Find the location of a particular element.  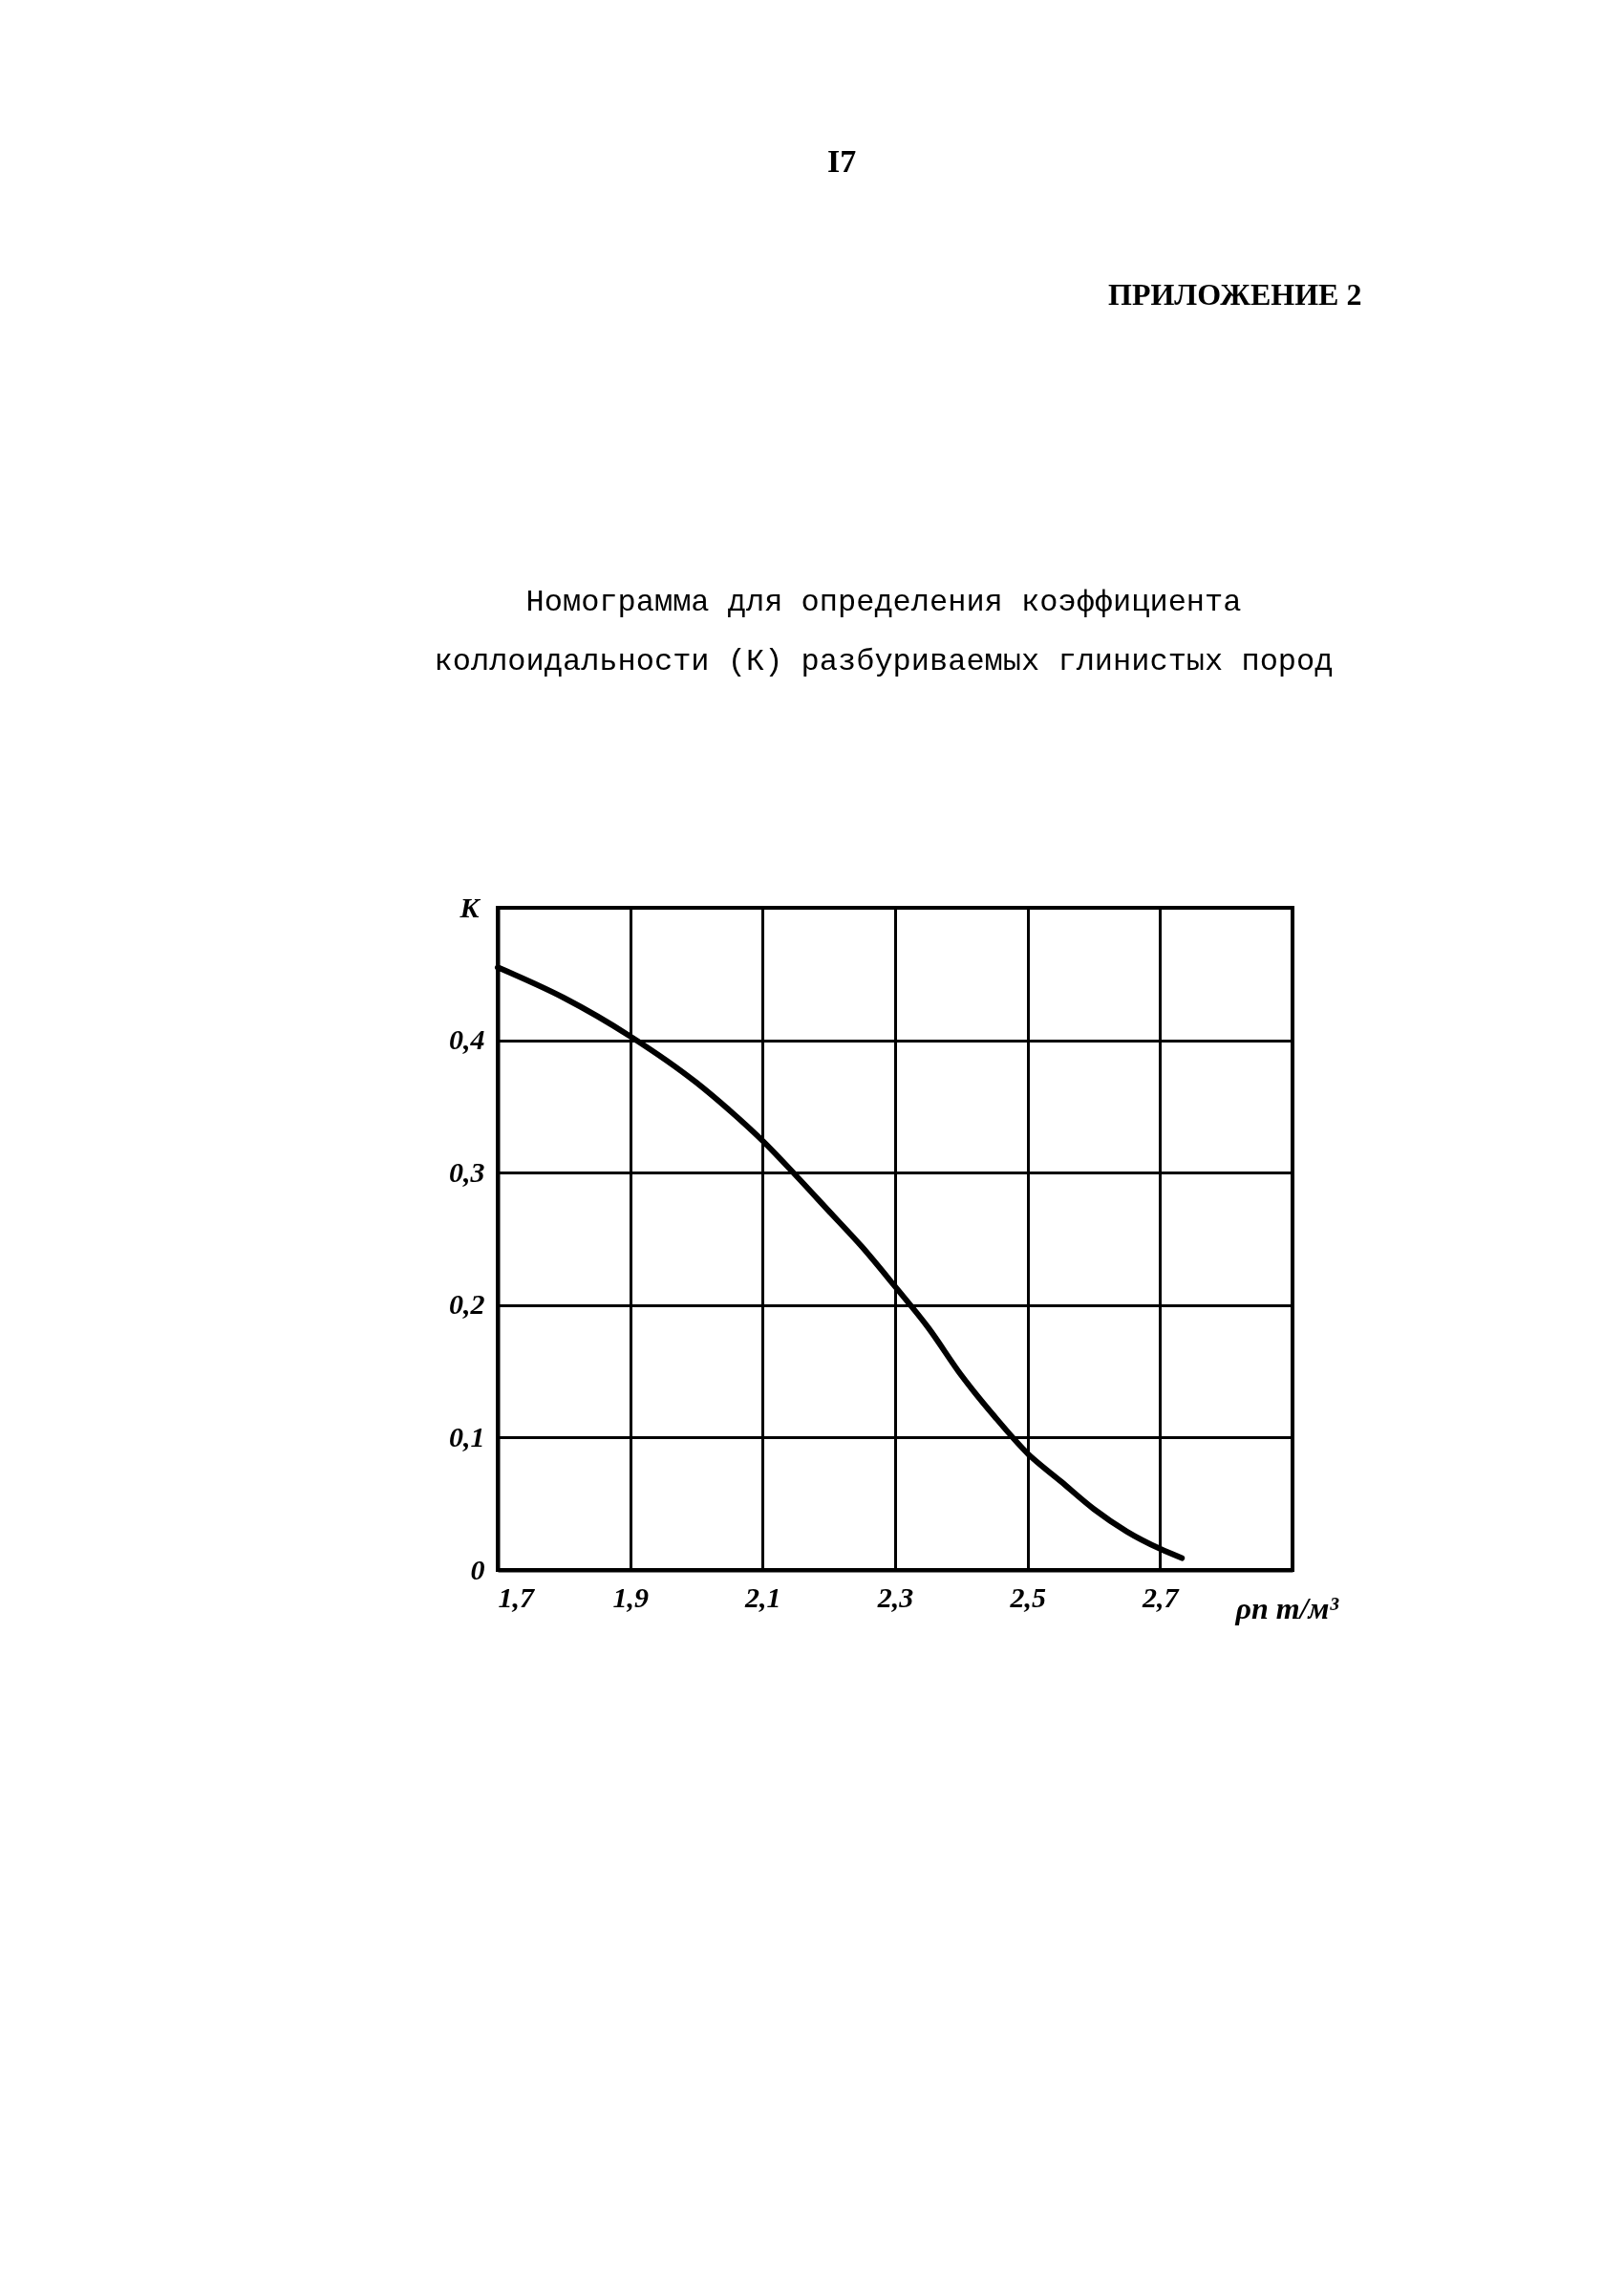

x-tick-label: 2,7 is located at coordinates (1161, 1597).